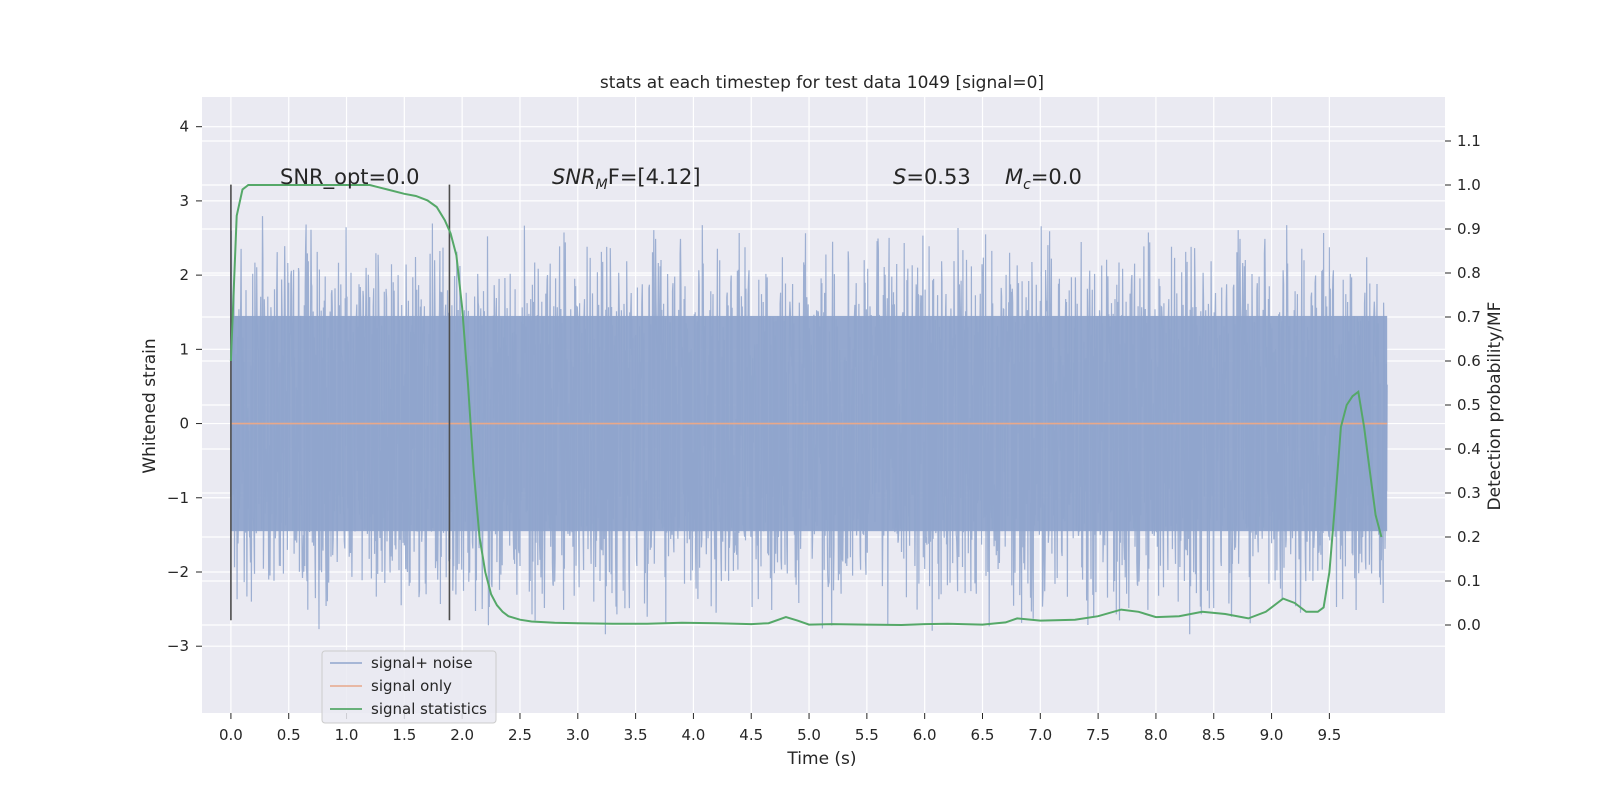  What do you see at coordinates (1272, 735) in the screenshot?
I see `x-tick-label: 9.0` at bounding box center [1272, 735].